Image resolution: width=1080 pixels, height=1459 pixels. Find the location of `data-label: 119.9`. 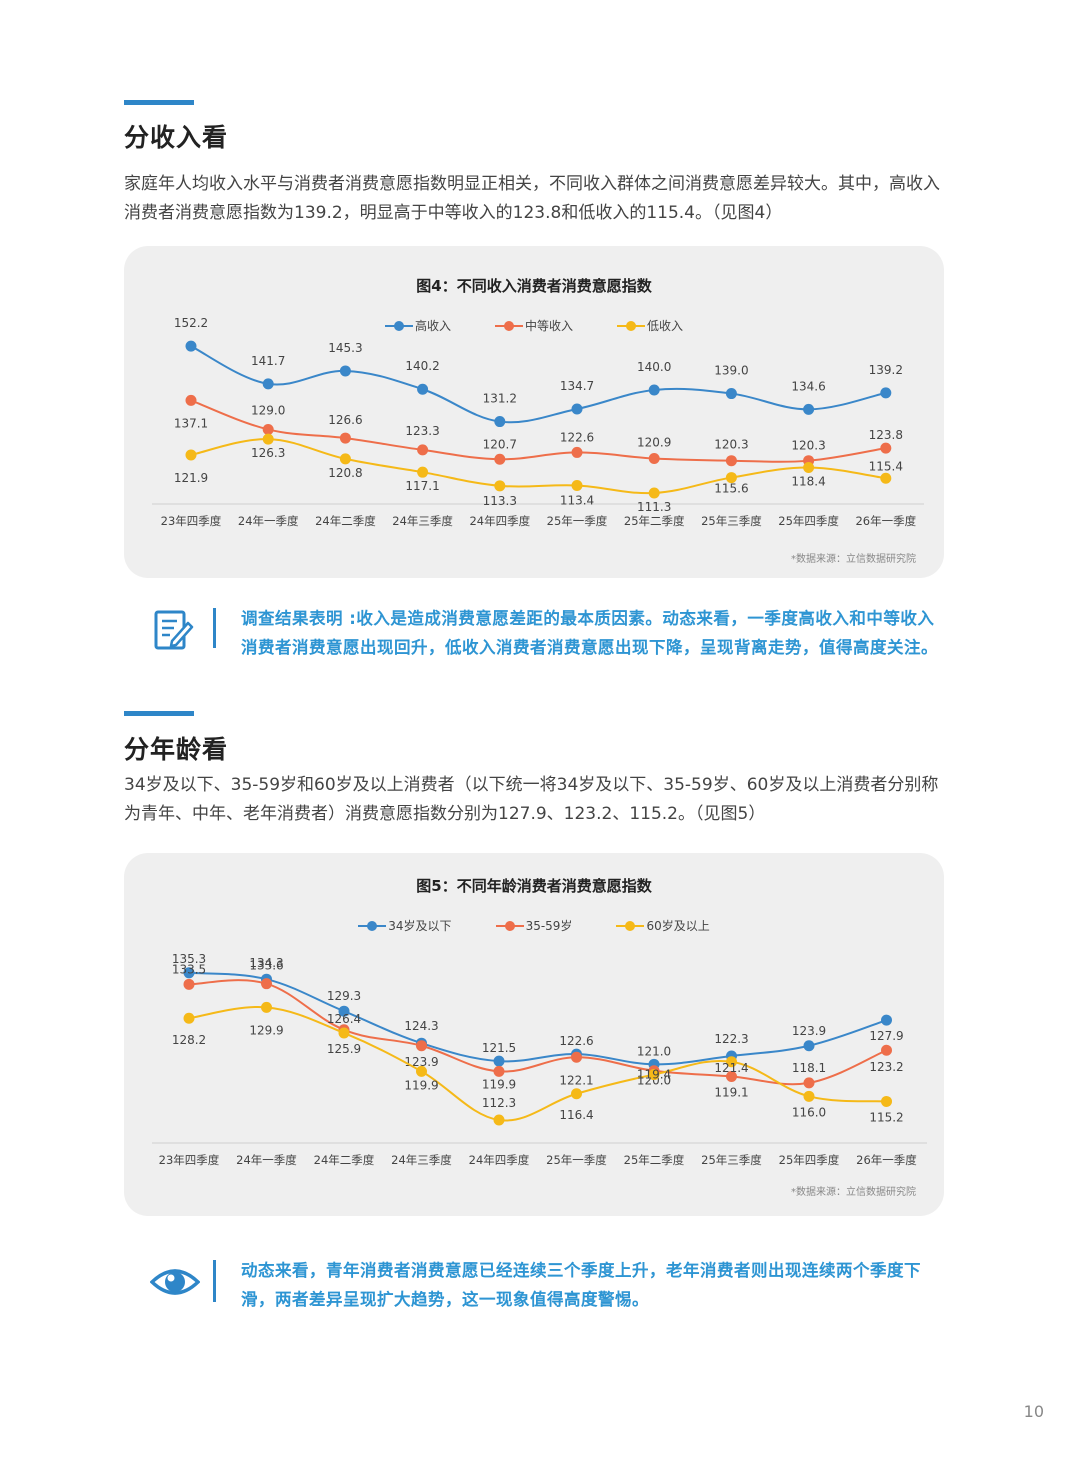

data-label: 119.9 is located at coordinates (421, 1085).